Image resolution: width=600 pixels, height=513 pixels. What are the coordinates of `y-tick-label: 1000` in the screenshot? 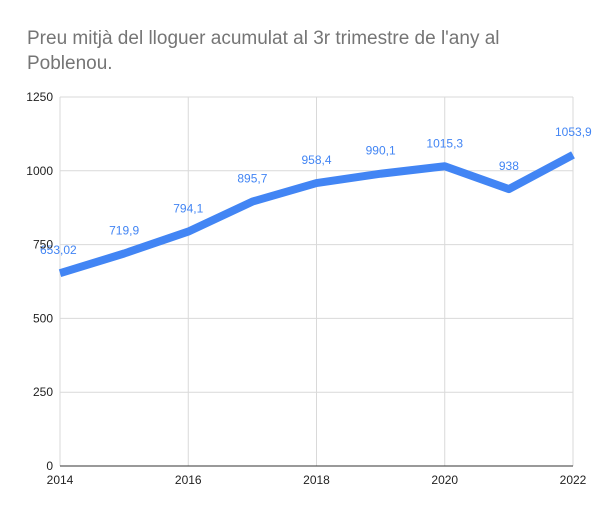 It's located at (39, 171).